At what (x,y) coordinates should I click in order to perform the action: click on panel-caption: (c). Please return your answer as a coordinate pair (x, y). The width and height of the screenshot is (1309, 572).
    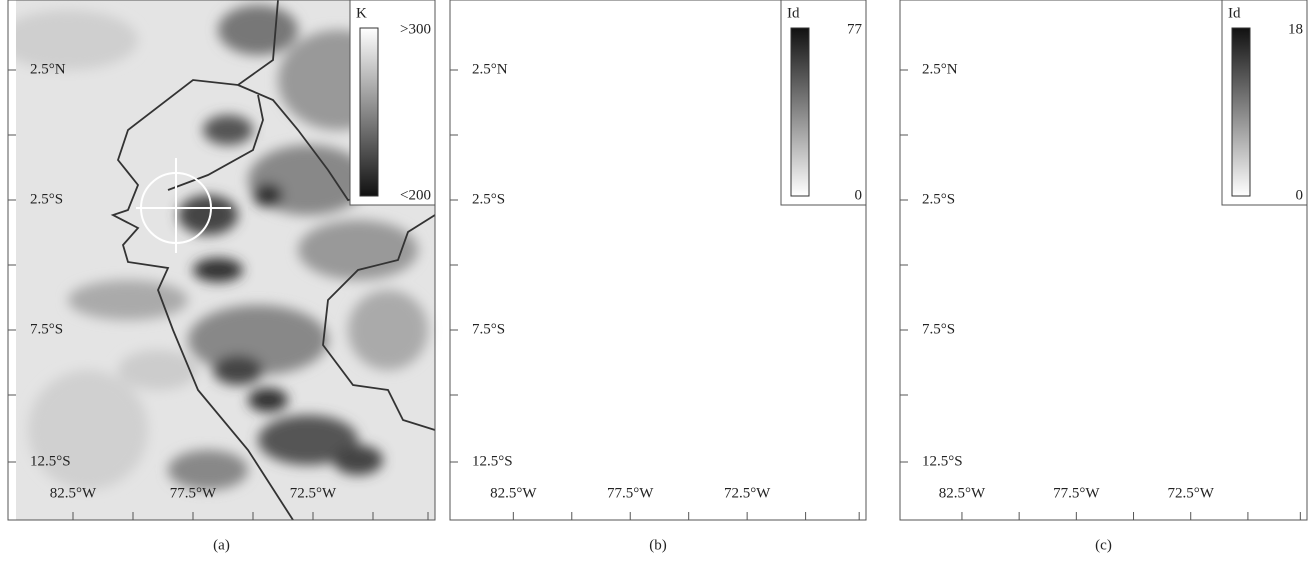
    Looking at the image, I should click on (1103, 545).